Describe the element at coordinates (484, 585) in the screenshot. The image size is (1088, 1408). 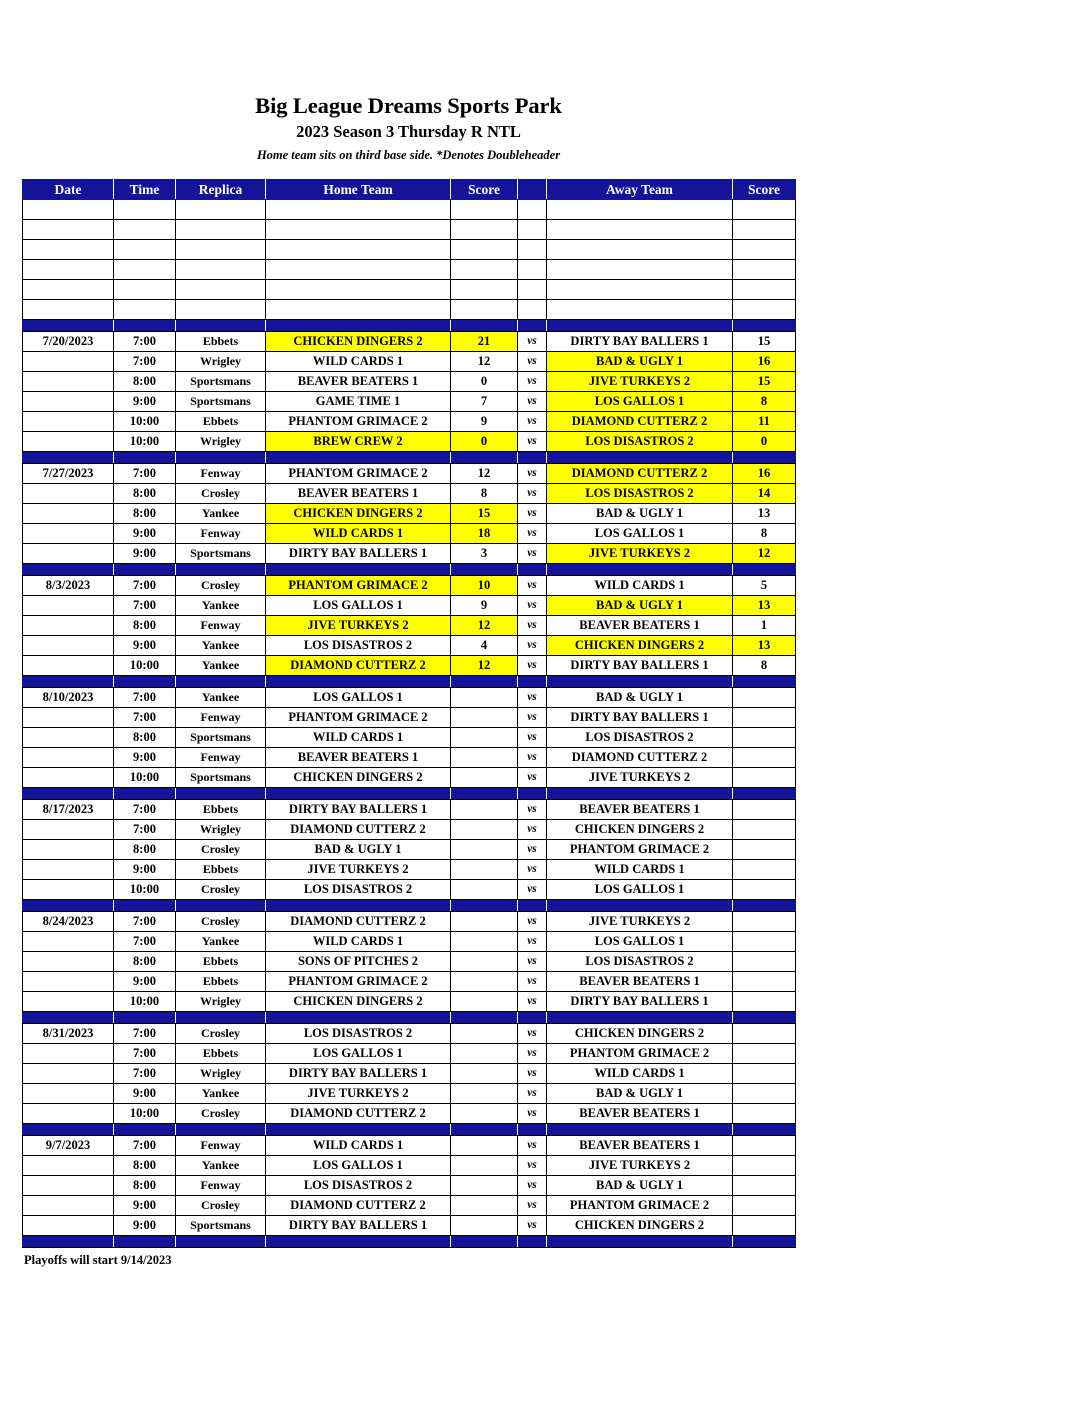
I see `home-team-score: 10` at that location.